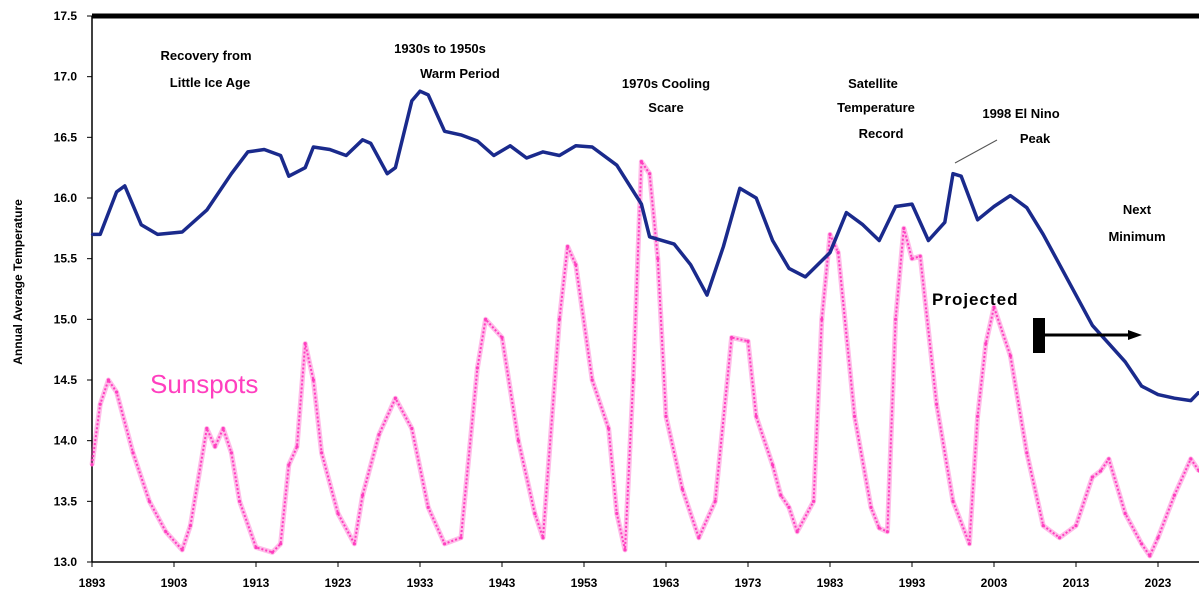 The image size is (1199, 601). Describe the element at coordinates (748, 583) in the screenshot. I see `x-tick-label: 1973` at that location.